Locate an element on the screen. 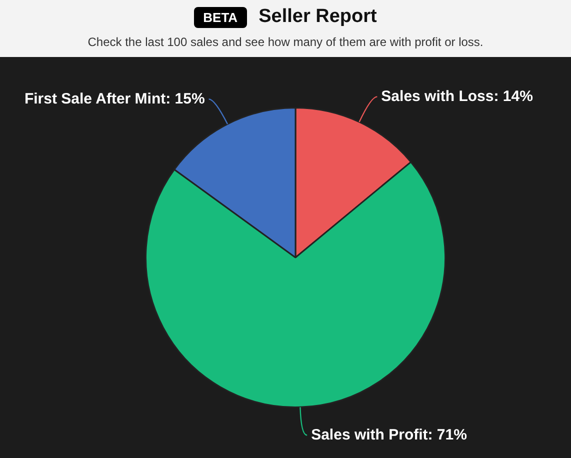  chart-subtitle: Check the last 100 sales and see how many of them are with profit or loss. is located at coordinates (285, 42).